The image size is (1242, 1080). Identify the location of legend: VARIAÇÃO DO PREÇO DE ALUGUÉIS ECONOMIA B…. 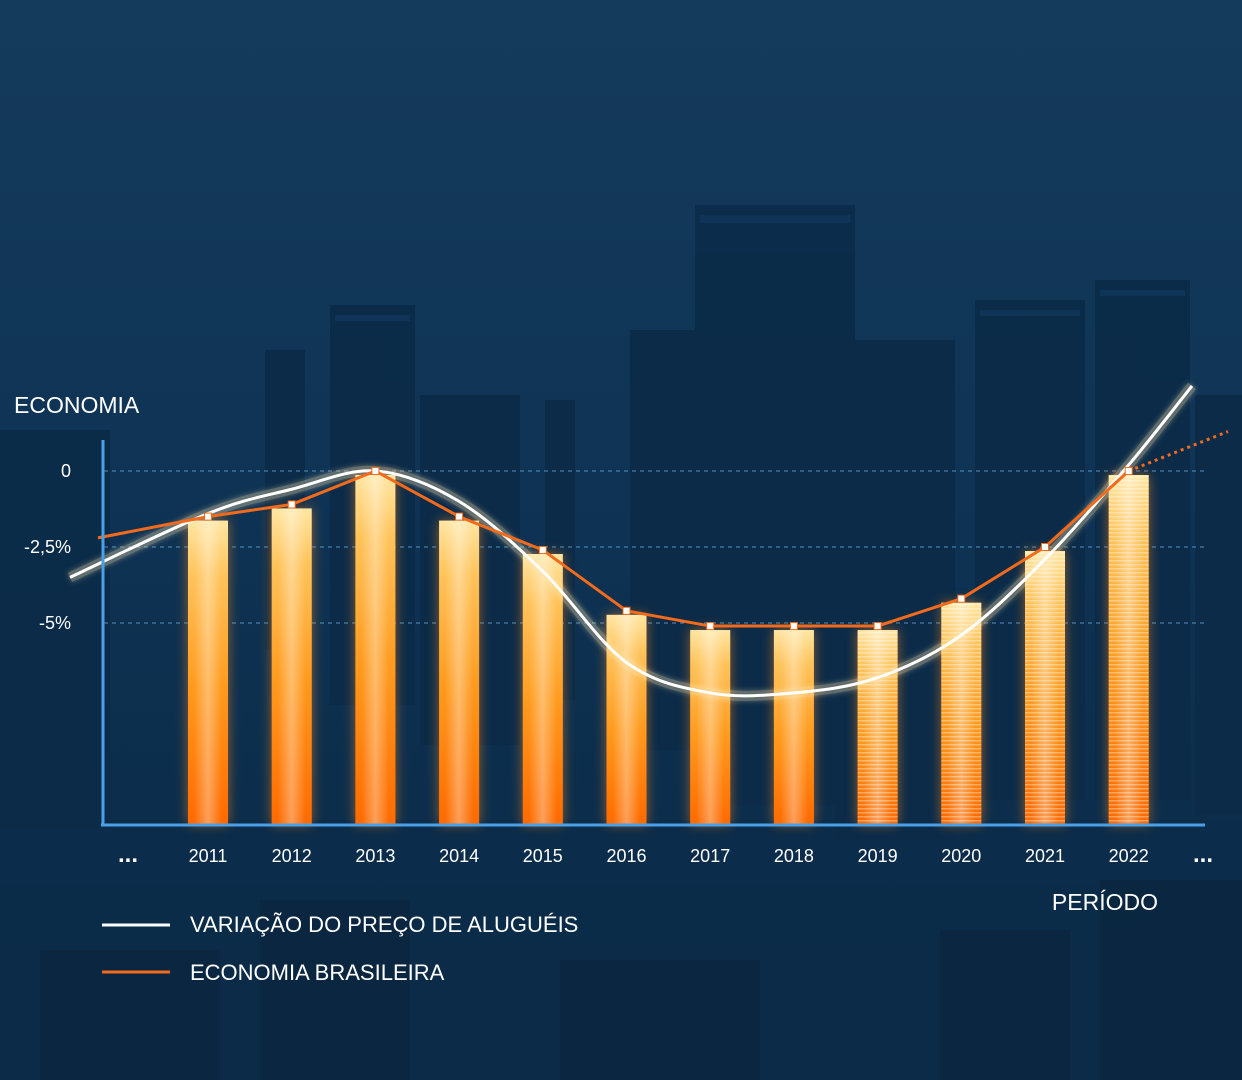
(340, 948).